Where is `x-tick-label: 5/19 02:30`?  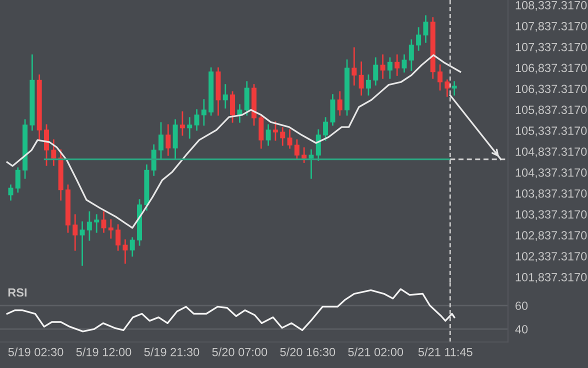
x-tick-label: 5/19 02:30 is located at coordinates (36, 352).